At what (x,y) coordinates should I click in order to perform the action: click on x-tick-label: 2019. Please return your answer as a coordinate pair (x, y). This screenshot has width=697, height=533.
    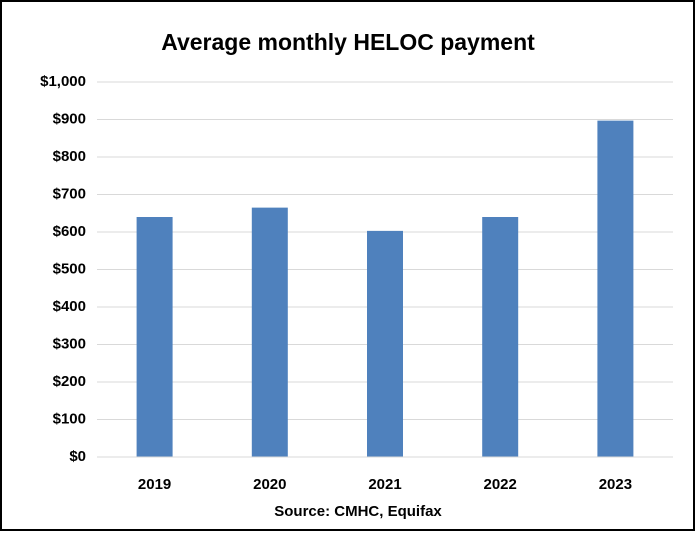
    Looking at the image, I should click on (154, 484).